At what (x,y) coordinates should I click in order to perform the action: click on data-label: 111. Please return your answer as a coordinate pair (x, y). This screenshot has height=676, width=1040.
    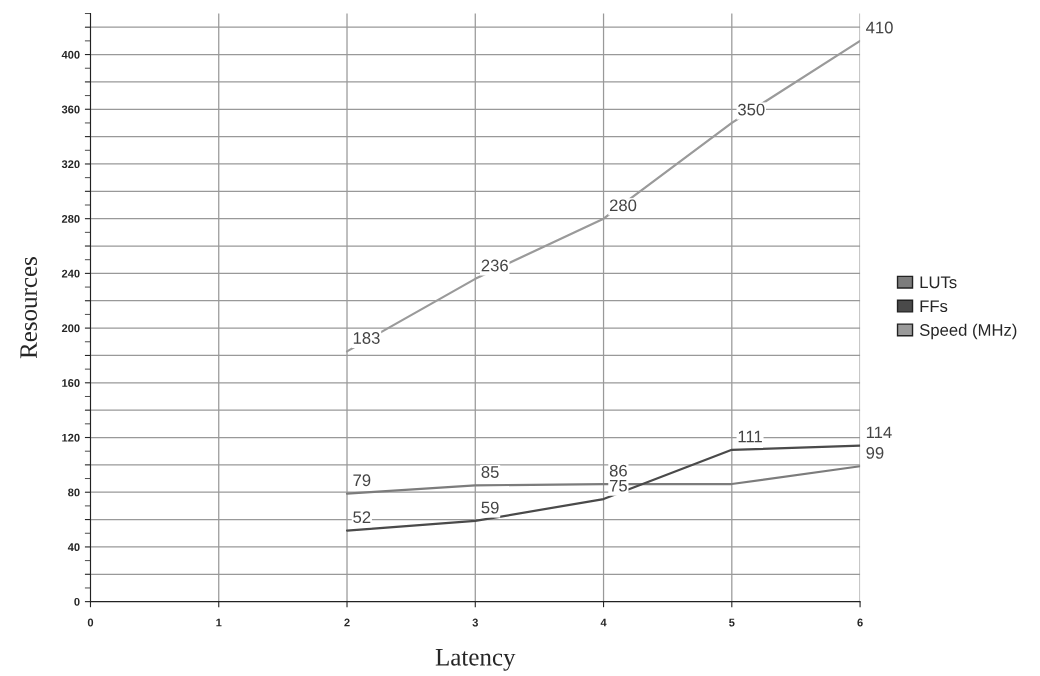
    Looking at the image, I should click on (750, 436).